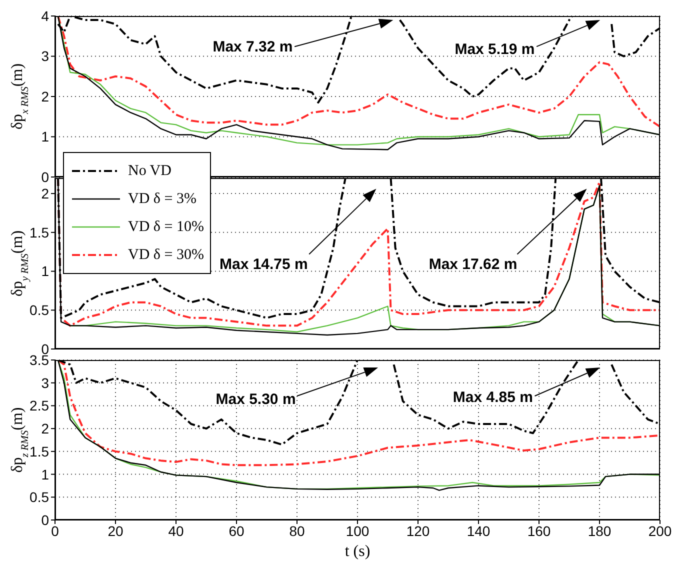 The image size is (689, 563). What do you see at coordinates (40, 406) in the screenshot?
I see `y-tick-label: 2.5` at bounding box center [40, 406].